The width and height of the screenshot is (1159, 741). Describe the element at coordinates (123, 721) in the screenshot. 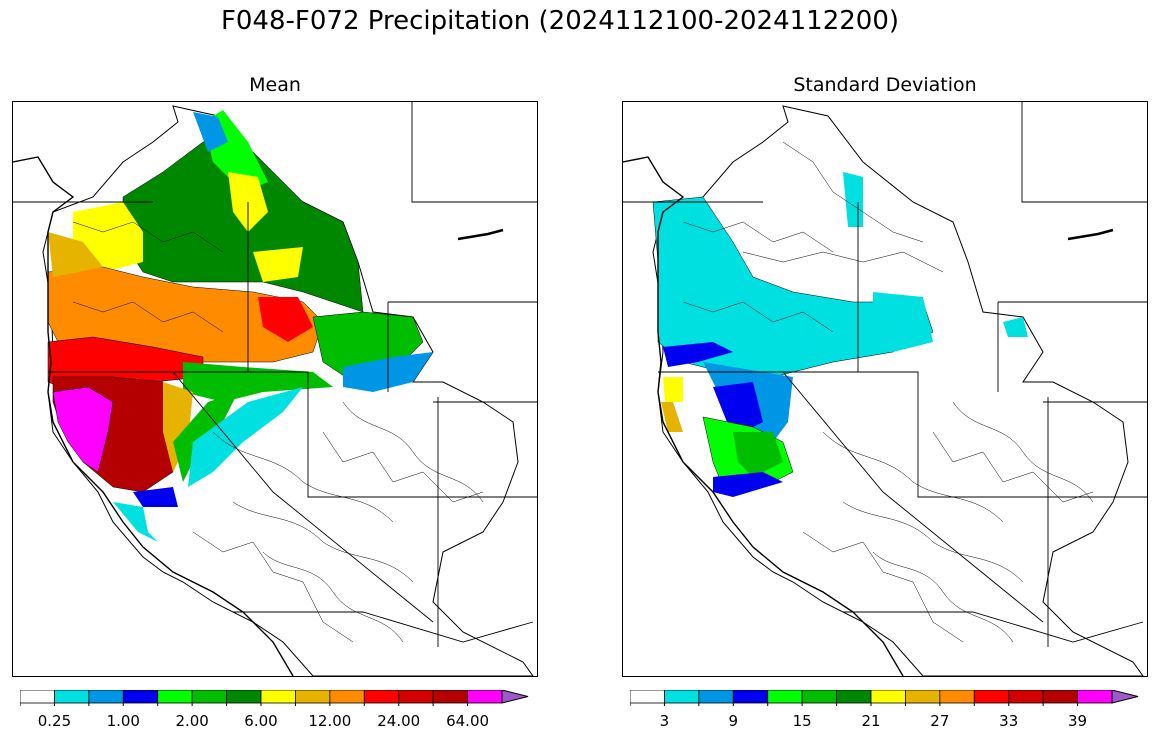

I see `mean-colorbar-tick-label: 1.00` at that location.